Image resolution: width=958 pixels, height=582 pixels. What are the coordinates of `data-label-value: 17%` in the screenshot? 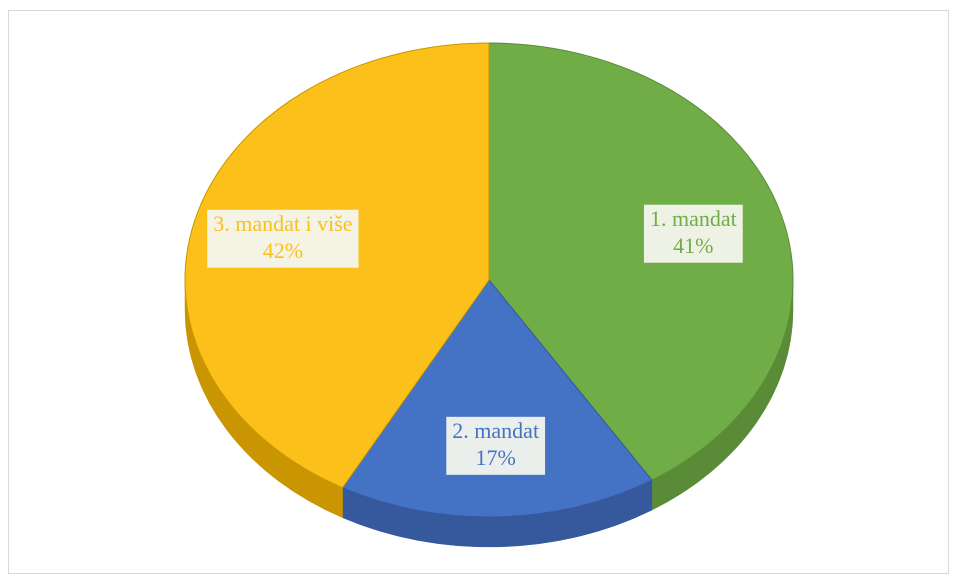 It's located at (496, 457).